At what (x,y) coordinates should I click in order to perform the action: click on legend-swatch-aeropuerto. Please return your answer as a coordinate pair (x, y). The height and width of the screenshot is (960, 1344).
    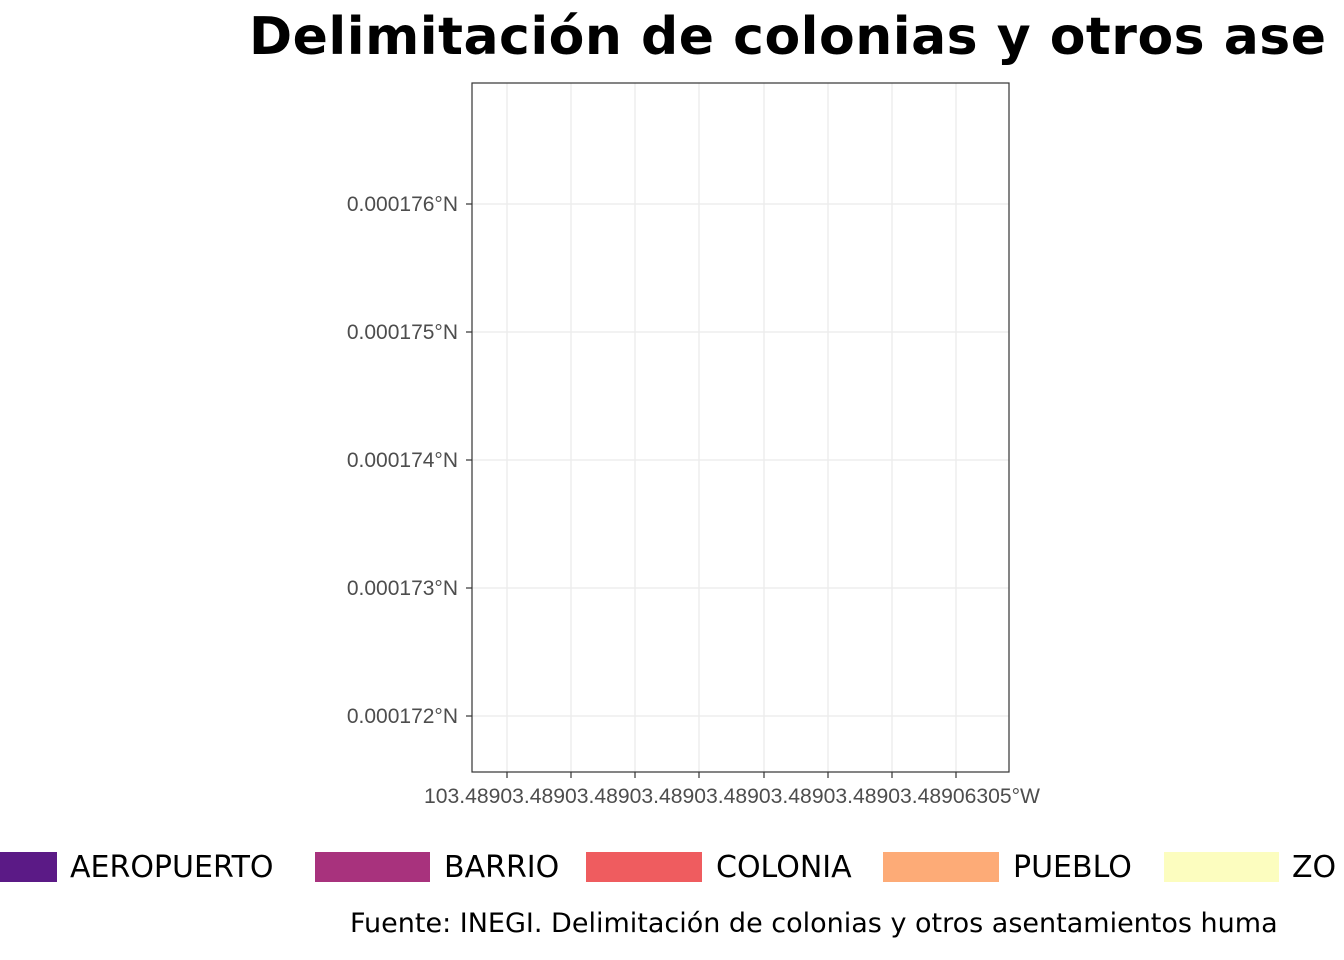
    Looking at the image, I should click on (372, 867).